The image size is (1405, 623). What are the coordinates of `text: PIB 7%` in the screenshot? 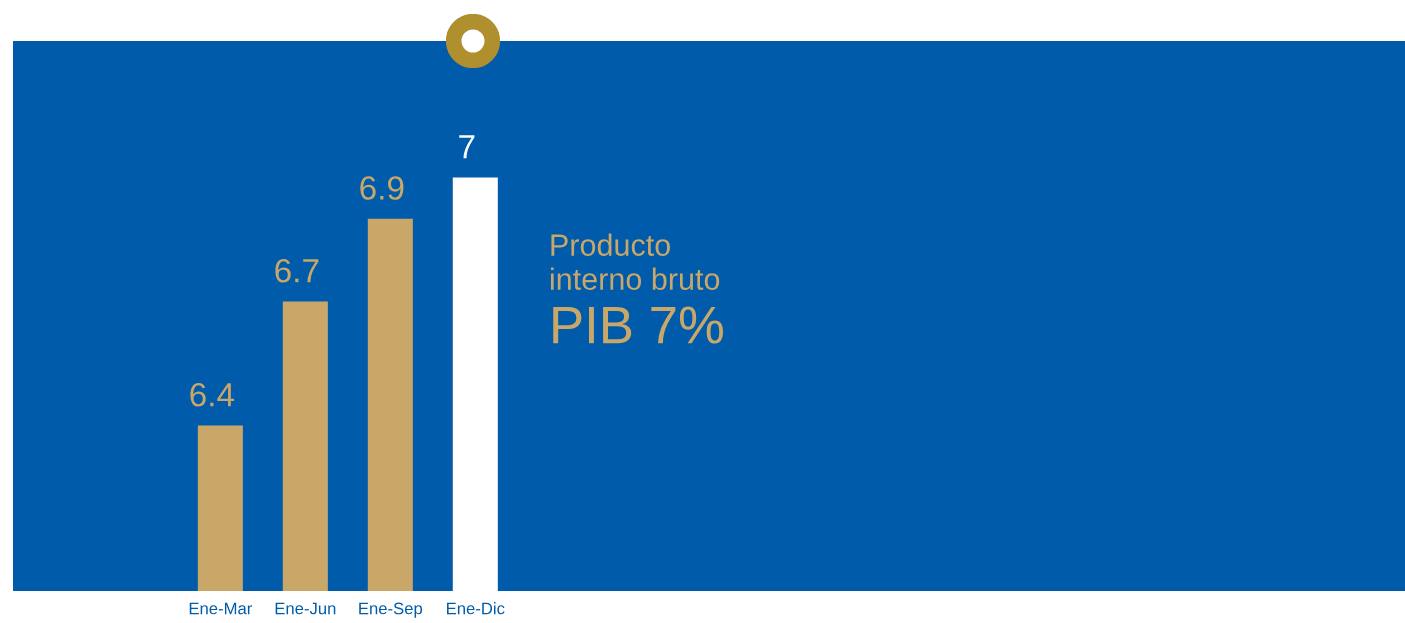 It's located at (638, 325).